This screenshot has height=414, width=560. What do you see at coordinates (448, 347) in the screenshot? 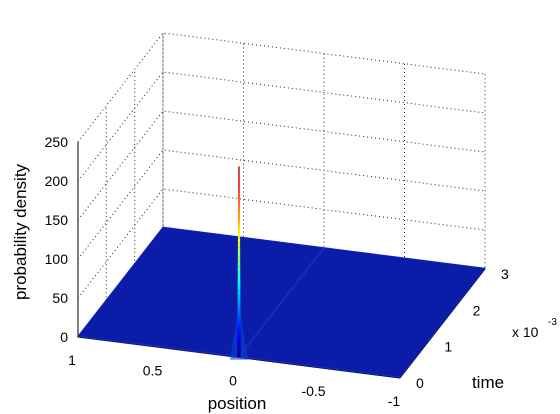
I see `y-tick-label: 1` at bounding box center [448, 347].